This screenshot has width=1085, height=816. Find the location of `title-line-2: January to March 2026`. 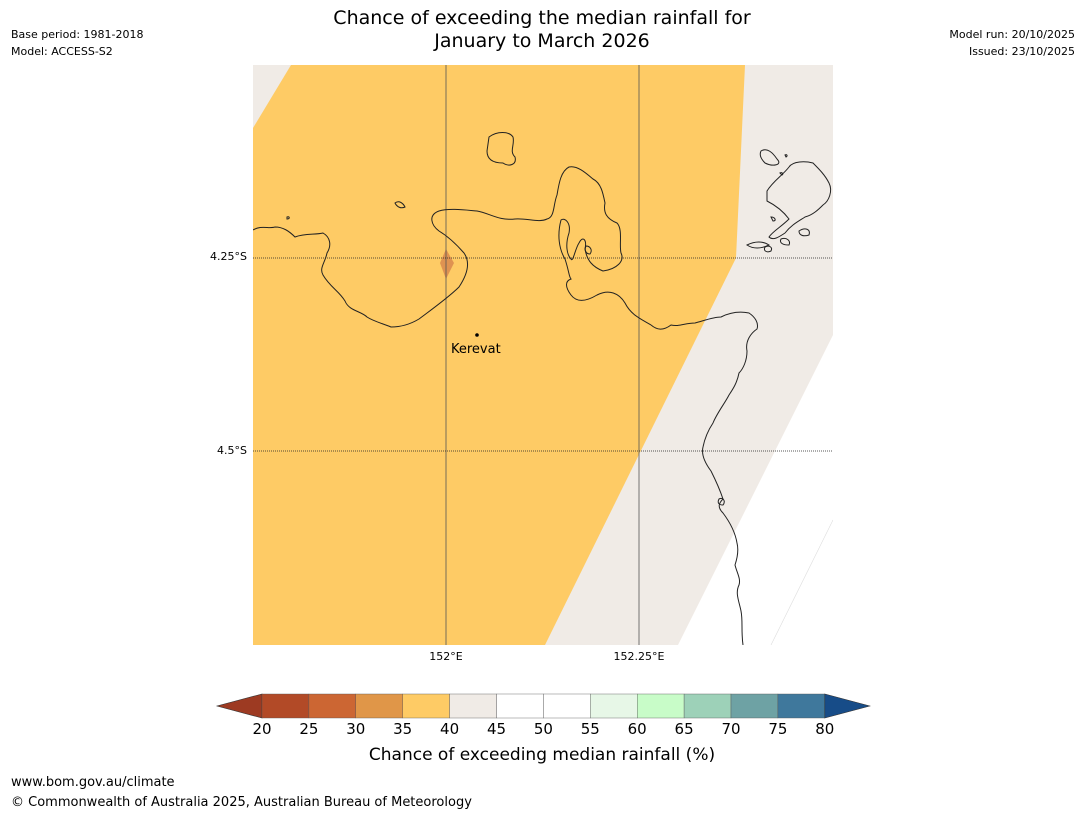

title-line-2: January to March 2026 is located at coordinates (542, 41).